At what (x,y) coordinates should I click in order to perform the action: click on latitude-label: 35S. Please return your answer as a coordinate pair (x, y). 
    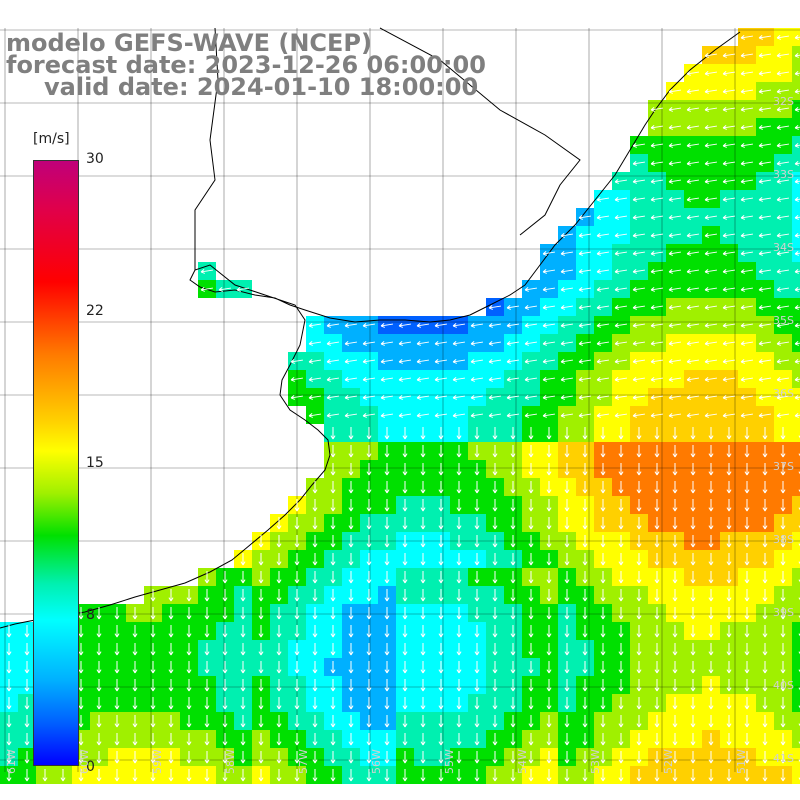
    Looking at the image, I should click on (783, 320).